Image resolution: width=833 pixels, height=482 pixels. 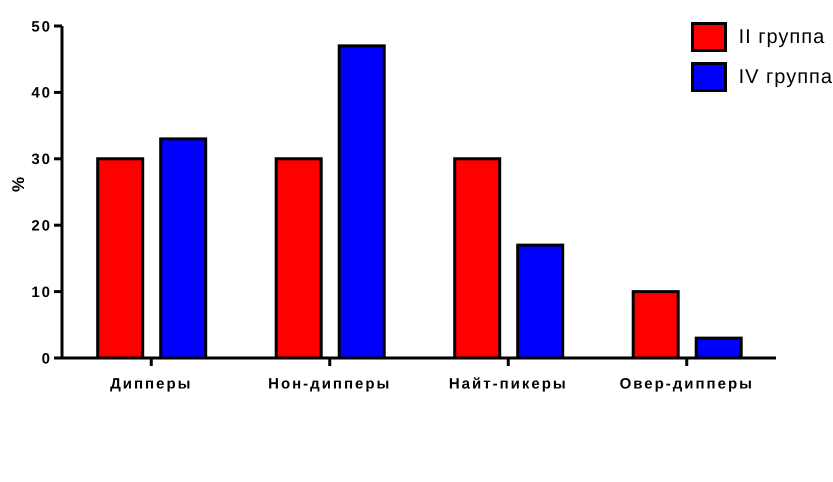 What do you see at coordinates (41, 27) in the screenshot?
I see `y-tick-label: 50` at bounding box center [41, 27].